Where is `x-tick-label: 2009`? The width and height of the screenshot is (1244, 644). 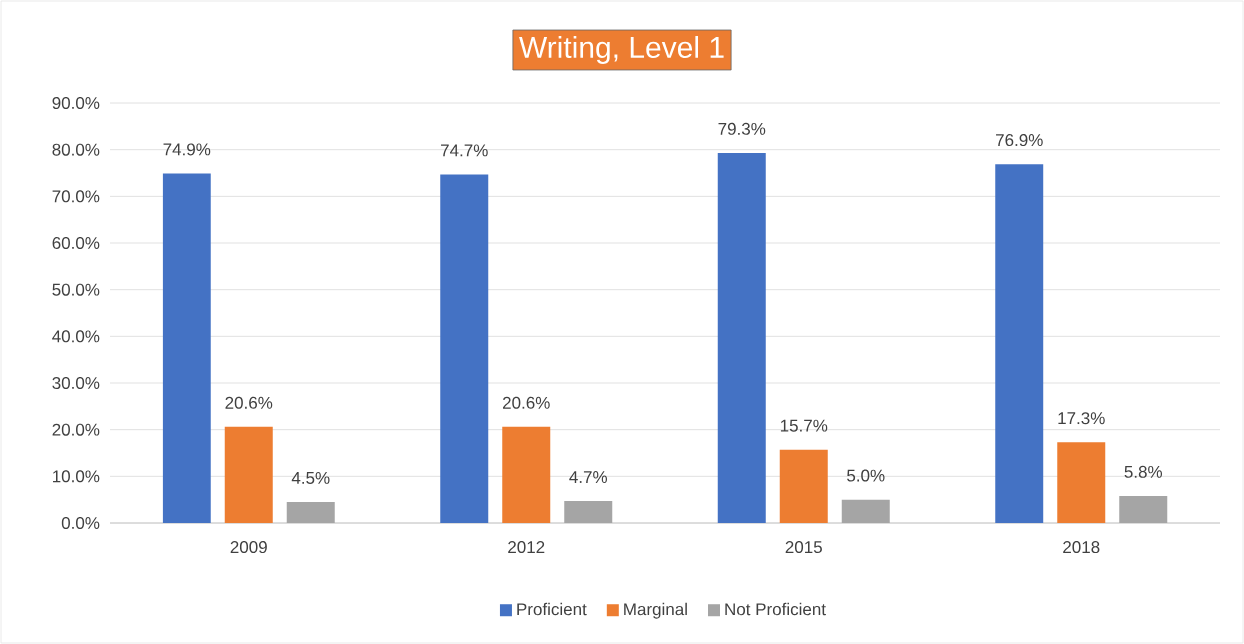 x-tick-label: 2009 is located at coordinates (248, 547).